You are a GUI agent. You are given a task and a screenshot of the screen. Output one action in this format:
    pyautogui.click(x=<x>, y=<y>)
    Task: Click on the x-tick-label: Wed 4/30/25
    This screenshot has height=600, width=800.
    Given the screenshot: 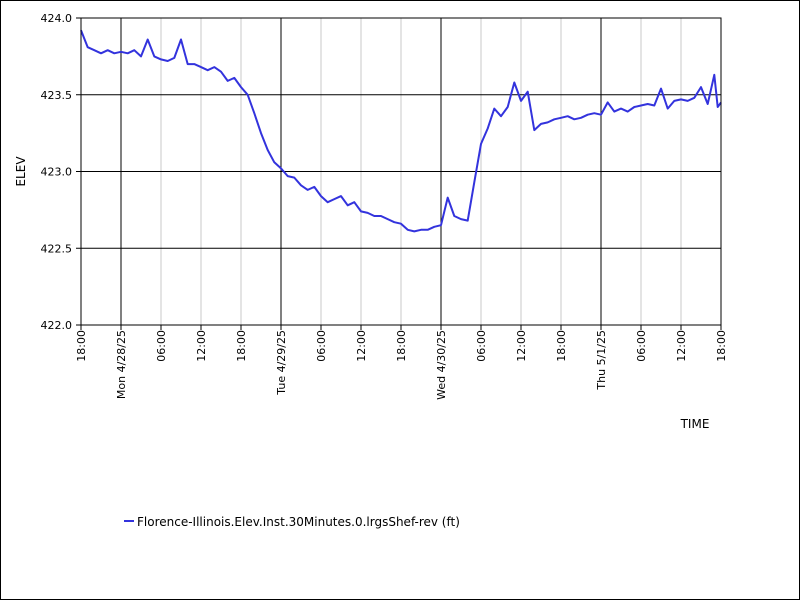 What is the action you would take?
    pyautogui.click(x=441, y=365)
    